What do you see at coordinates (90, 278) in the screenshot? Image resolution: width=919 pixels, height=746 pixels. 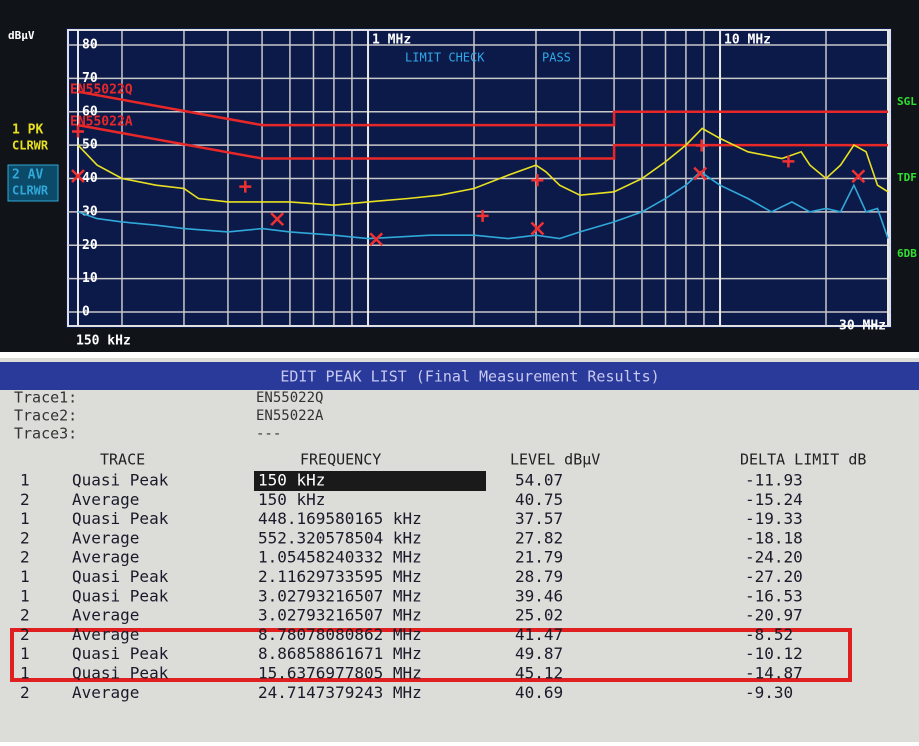 I see `y-tick-label: 10` at bounding box center [90, 278].